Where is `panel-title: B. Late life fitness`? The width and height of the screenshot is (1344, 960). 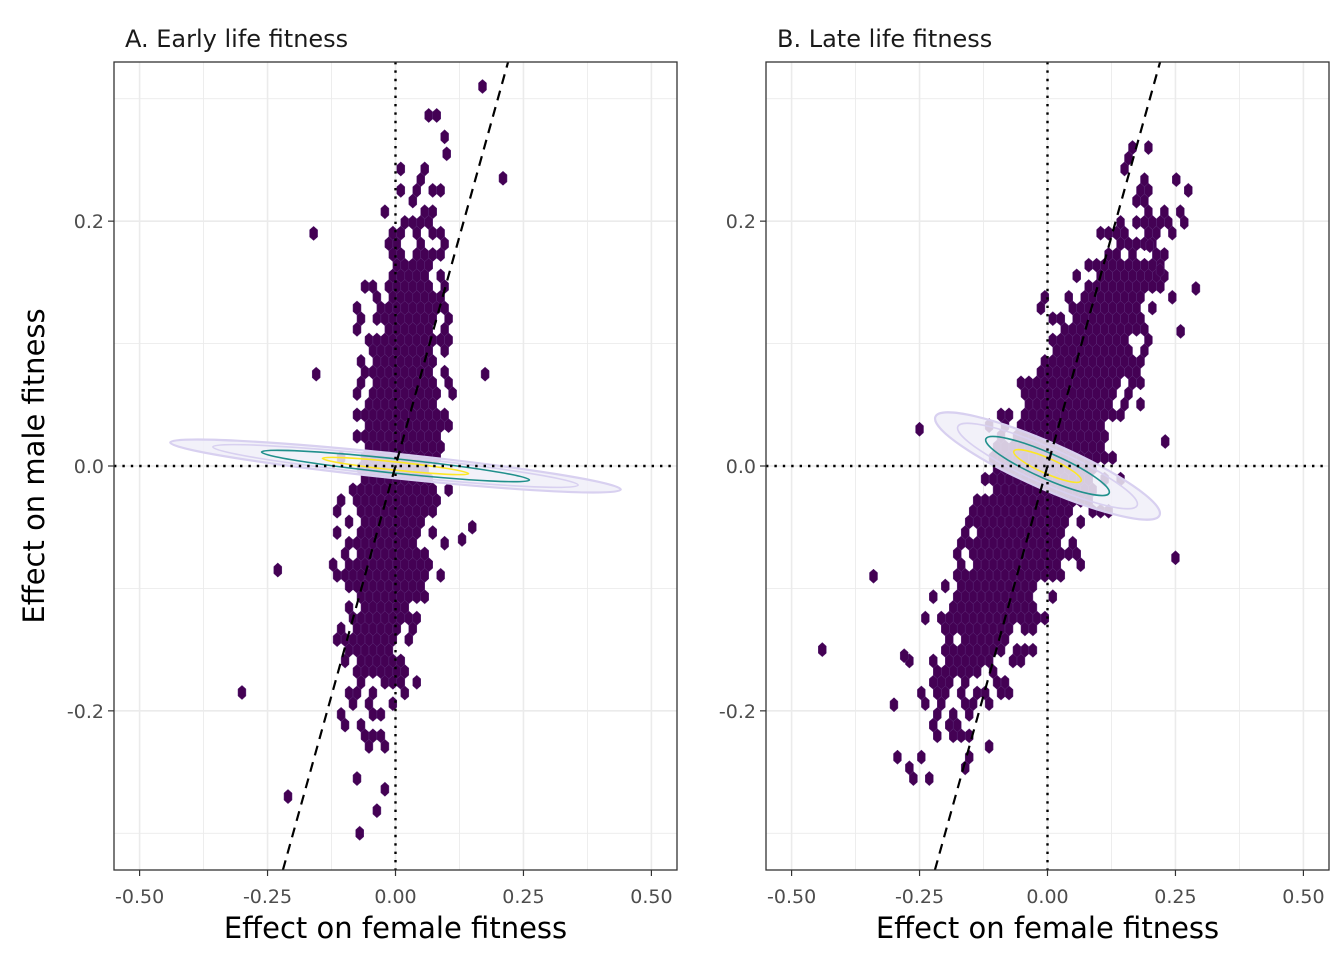 panel-title: B. Late life fitness is located at coordinates (884, 39).